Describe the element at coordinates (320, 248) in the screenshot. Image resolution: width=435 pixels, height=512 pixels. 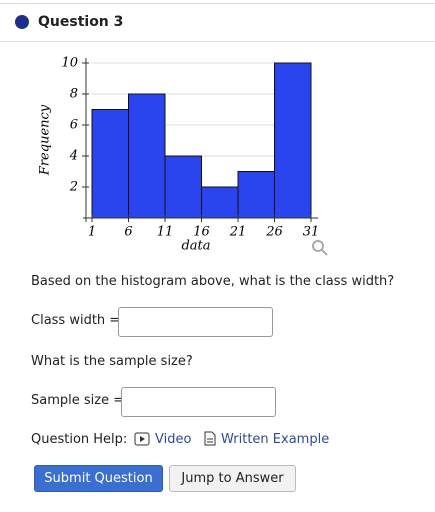
I see `zoom-icon` at that location.